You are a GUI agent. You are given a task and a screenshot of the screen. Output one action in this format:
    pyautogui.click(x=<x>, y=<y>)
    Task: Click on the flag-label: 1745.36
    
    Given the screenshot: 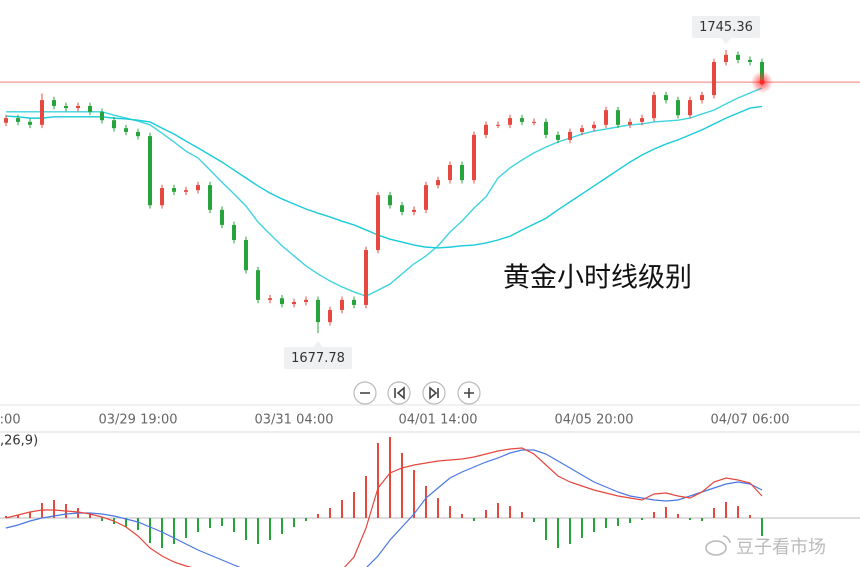 What is the action you would take?
    pyautogui.click(x=726, y=27)
    